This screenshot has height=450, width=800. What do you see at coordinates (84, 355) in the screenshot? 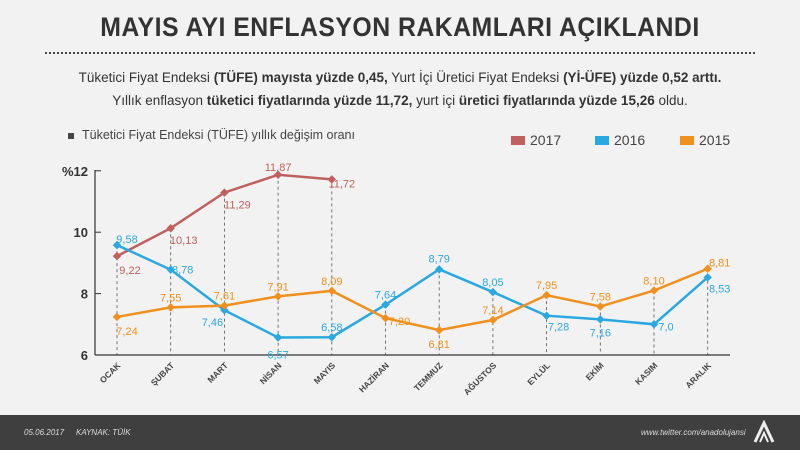
I see `y-tick-label: 6` at bounding box center [84, 355].